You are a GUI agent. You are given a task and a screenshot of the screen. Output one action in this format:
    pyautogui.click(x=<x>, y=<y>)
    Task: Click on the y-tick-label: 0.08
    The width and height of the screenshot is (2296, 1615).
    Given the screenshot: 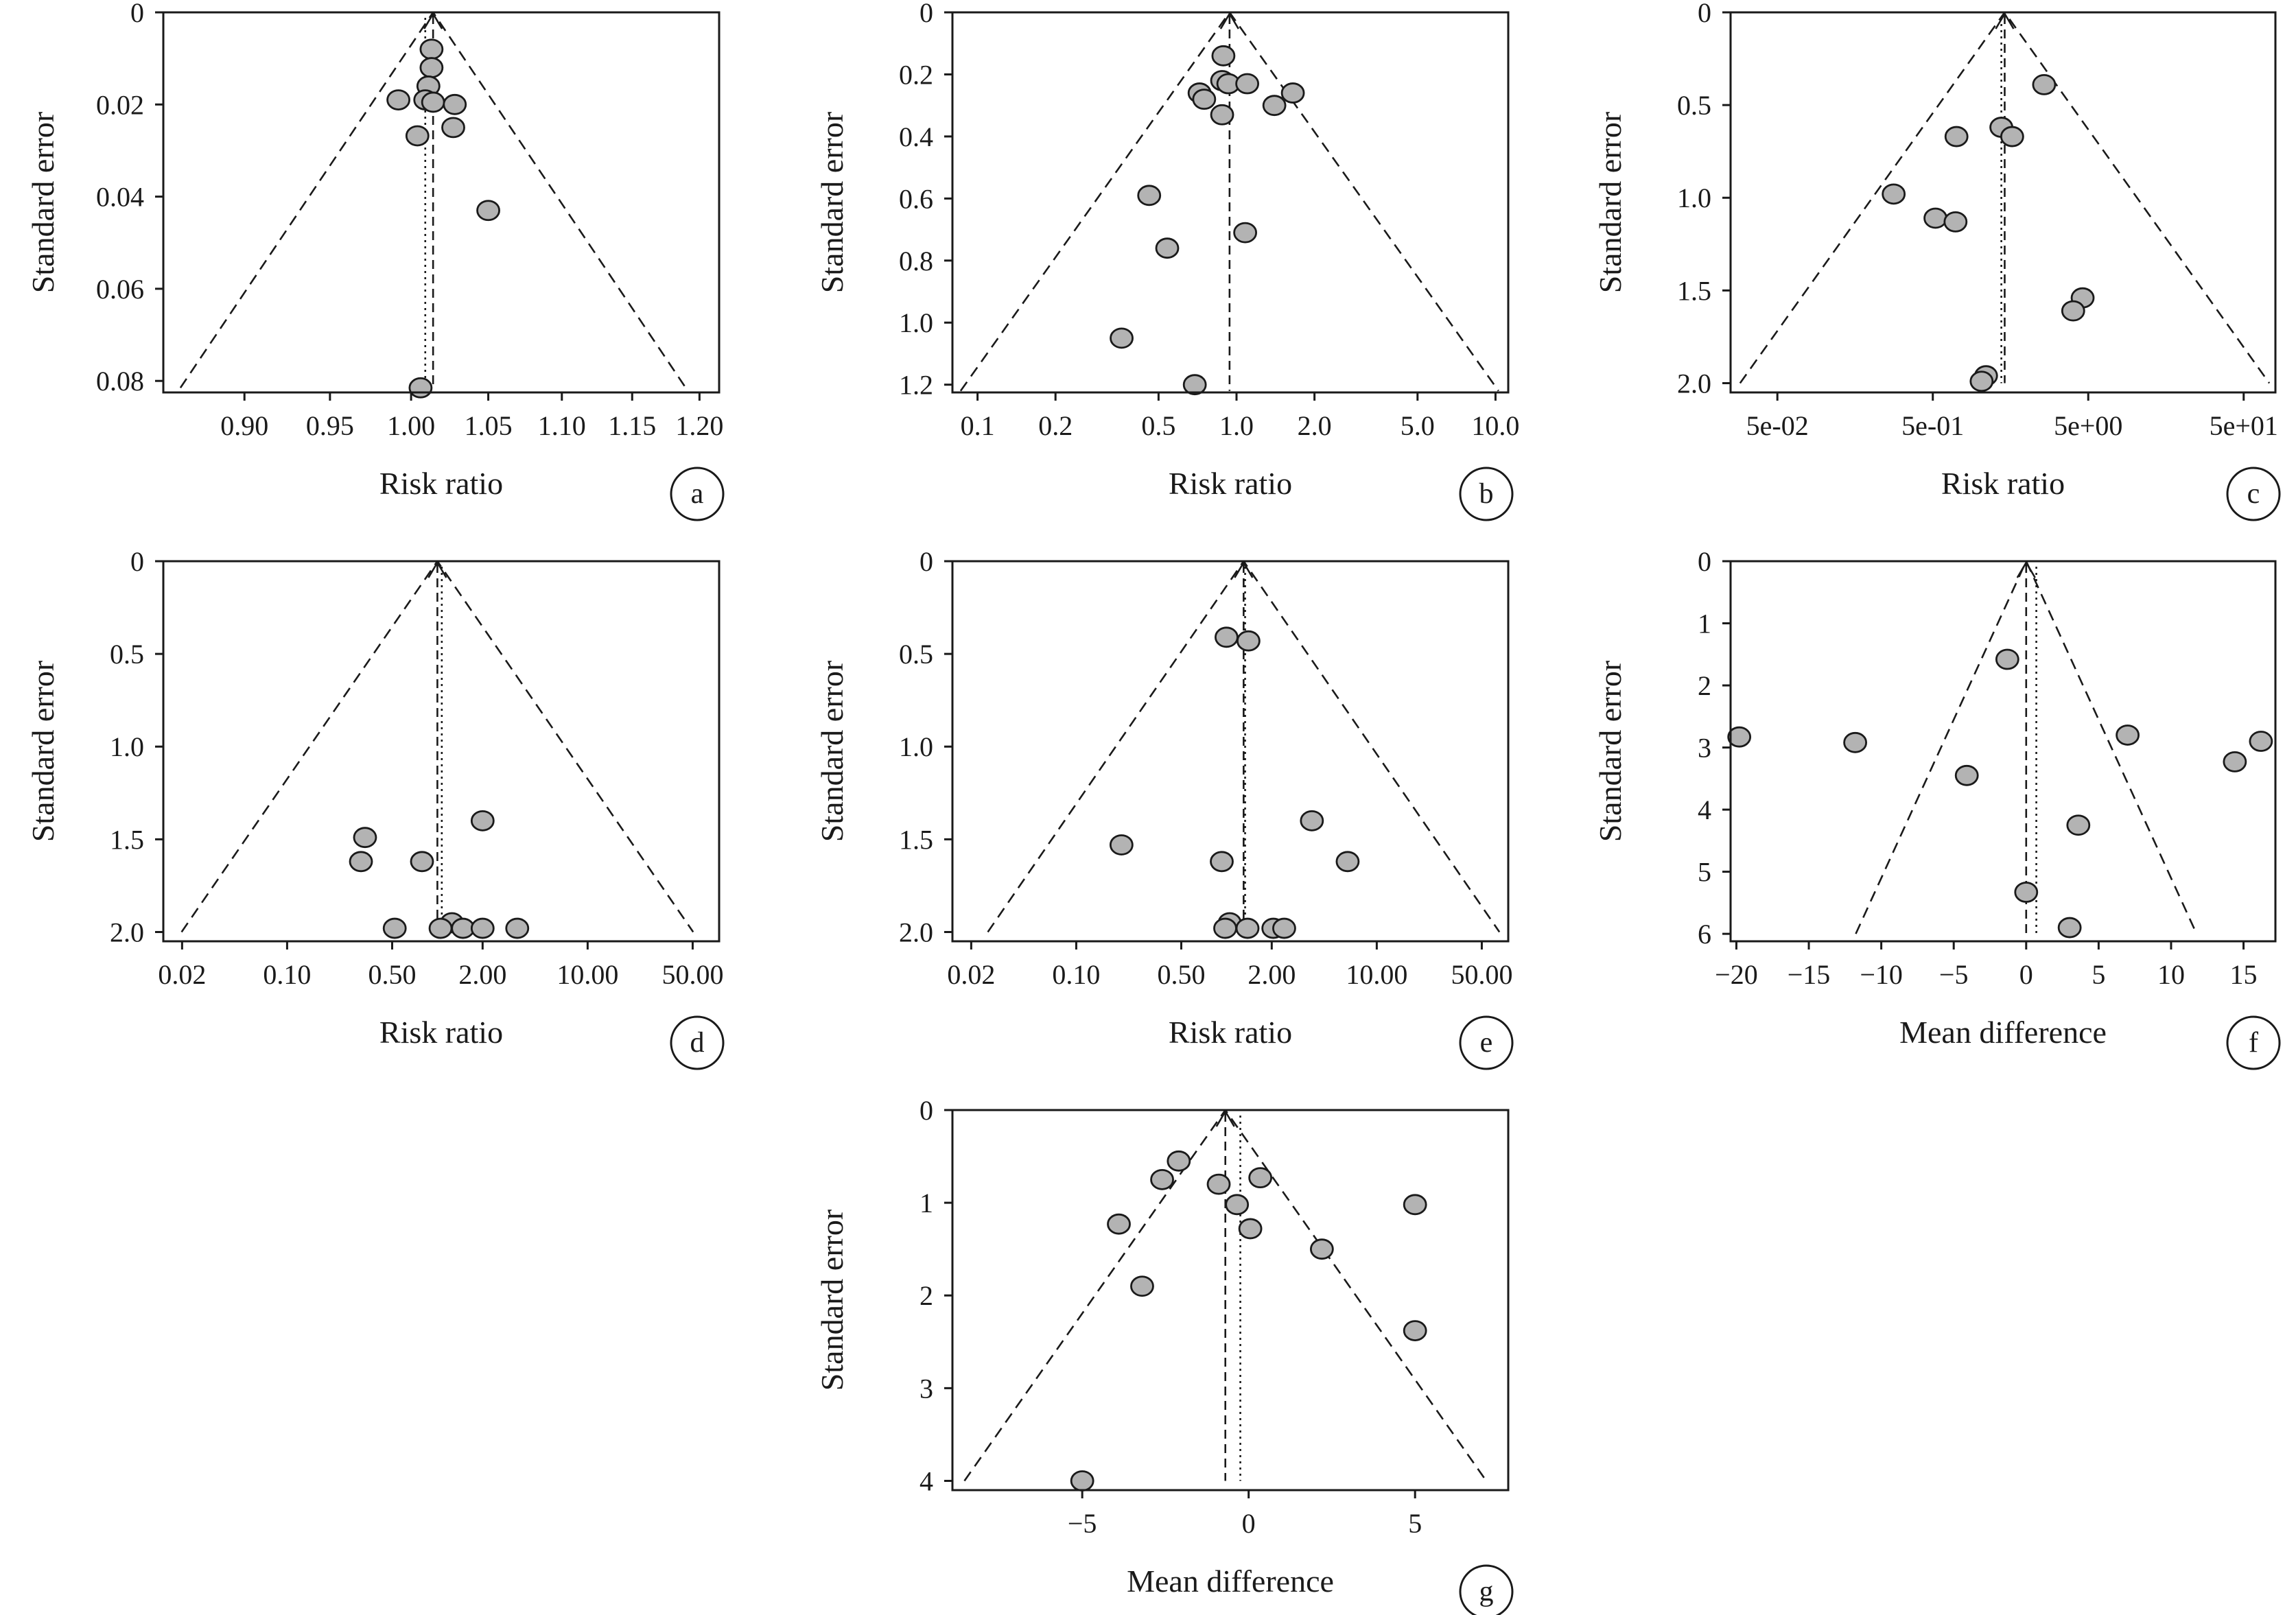 What is the action you would take?
    pyautogui.click(x=120, y=381)
    